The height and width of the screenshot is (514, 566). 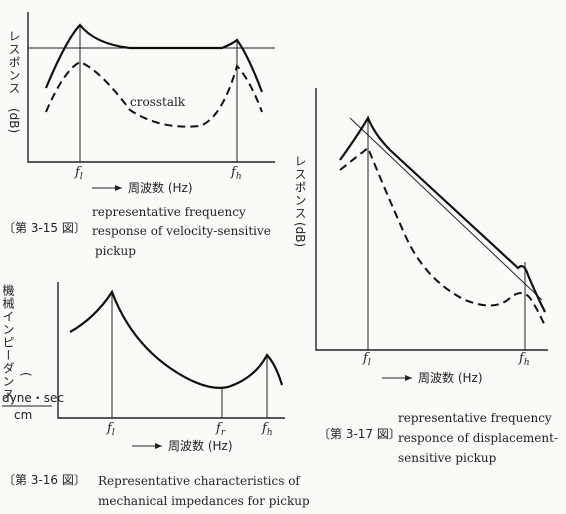 I want to click on y-paren: (, so click(x=26, y=374).